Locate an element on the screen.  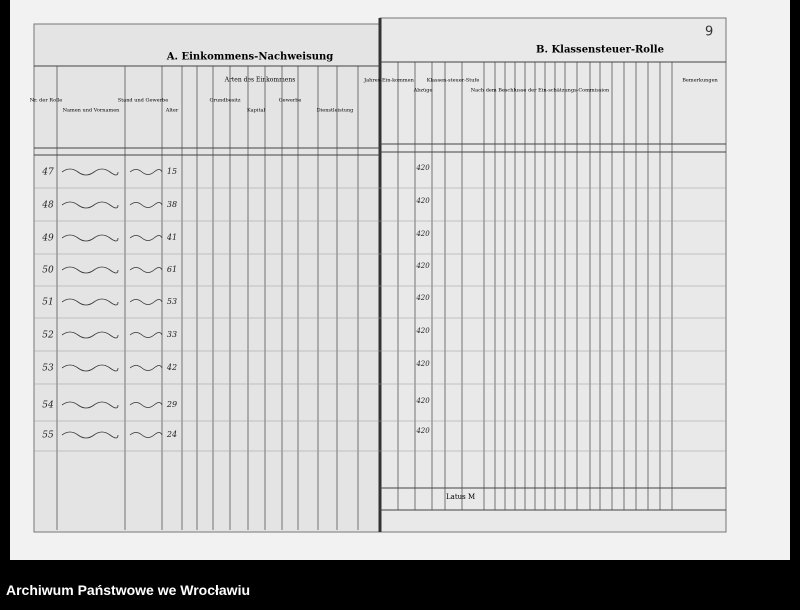
age: 61 is located at coordinates (172, 269).